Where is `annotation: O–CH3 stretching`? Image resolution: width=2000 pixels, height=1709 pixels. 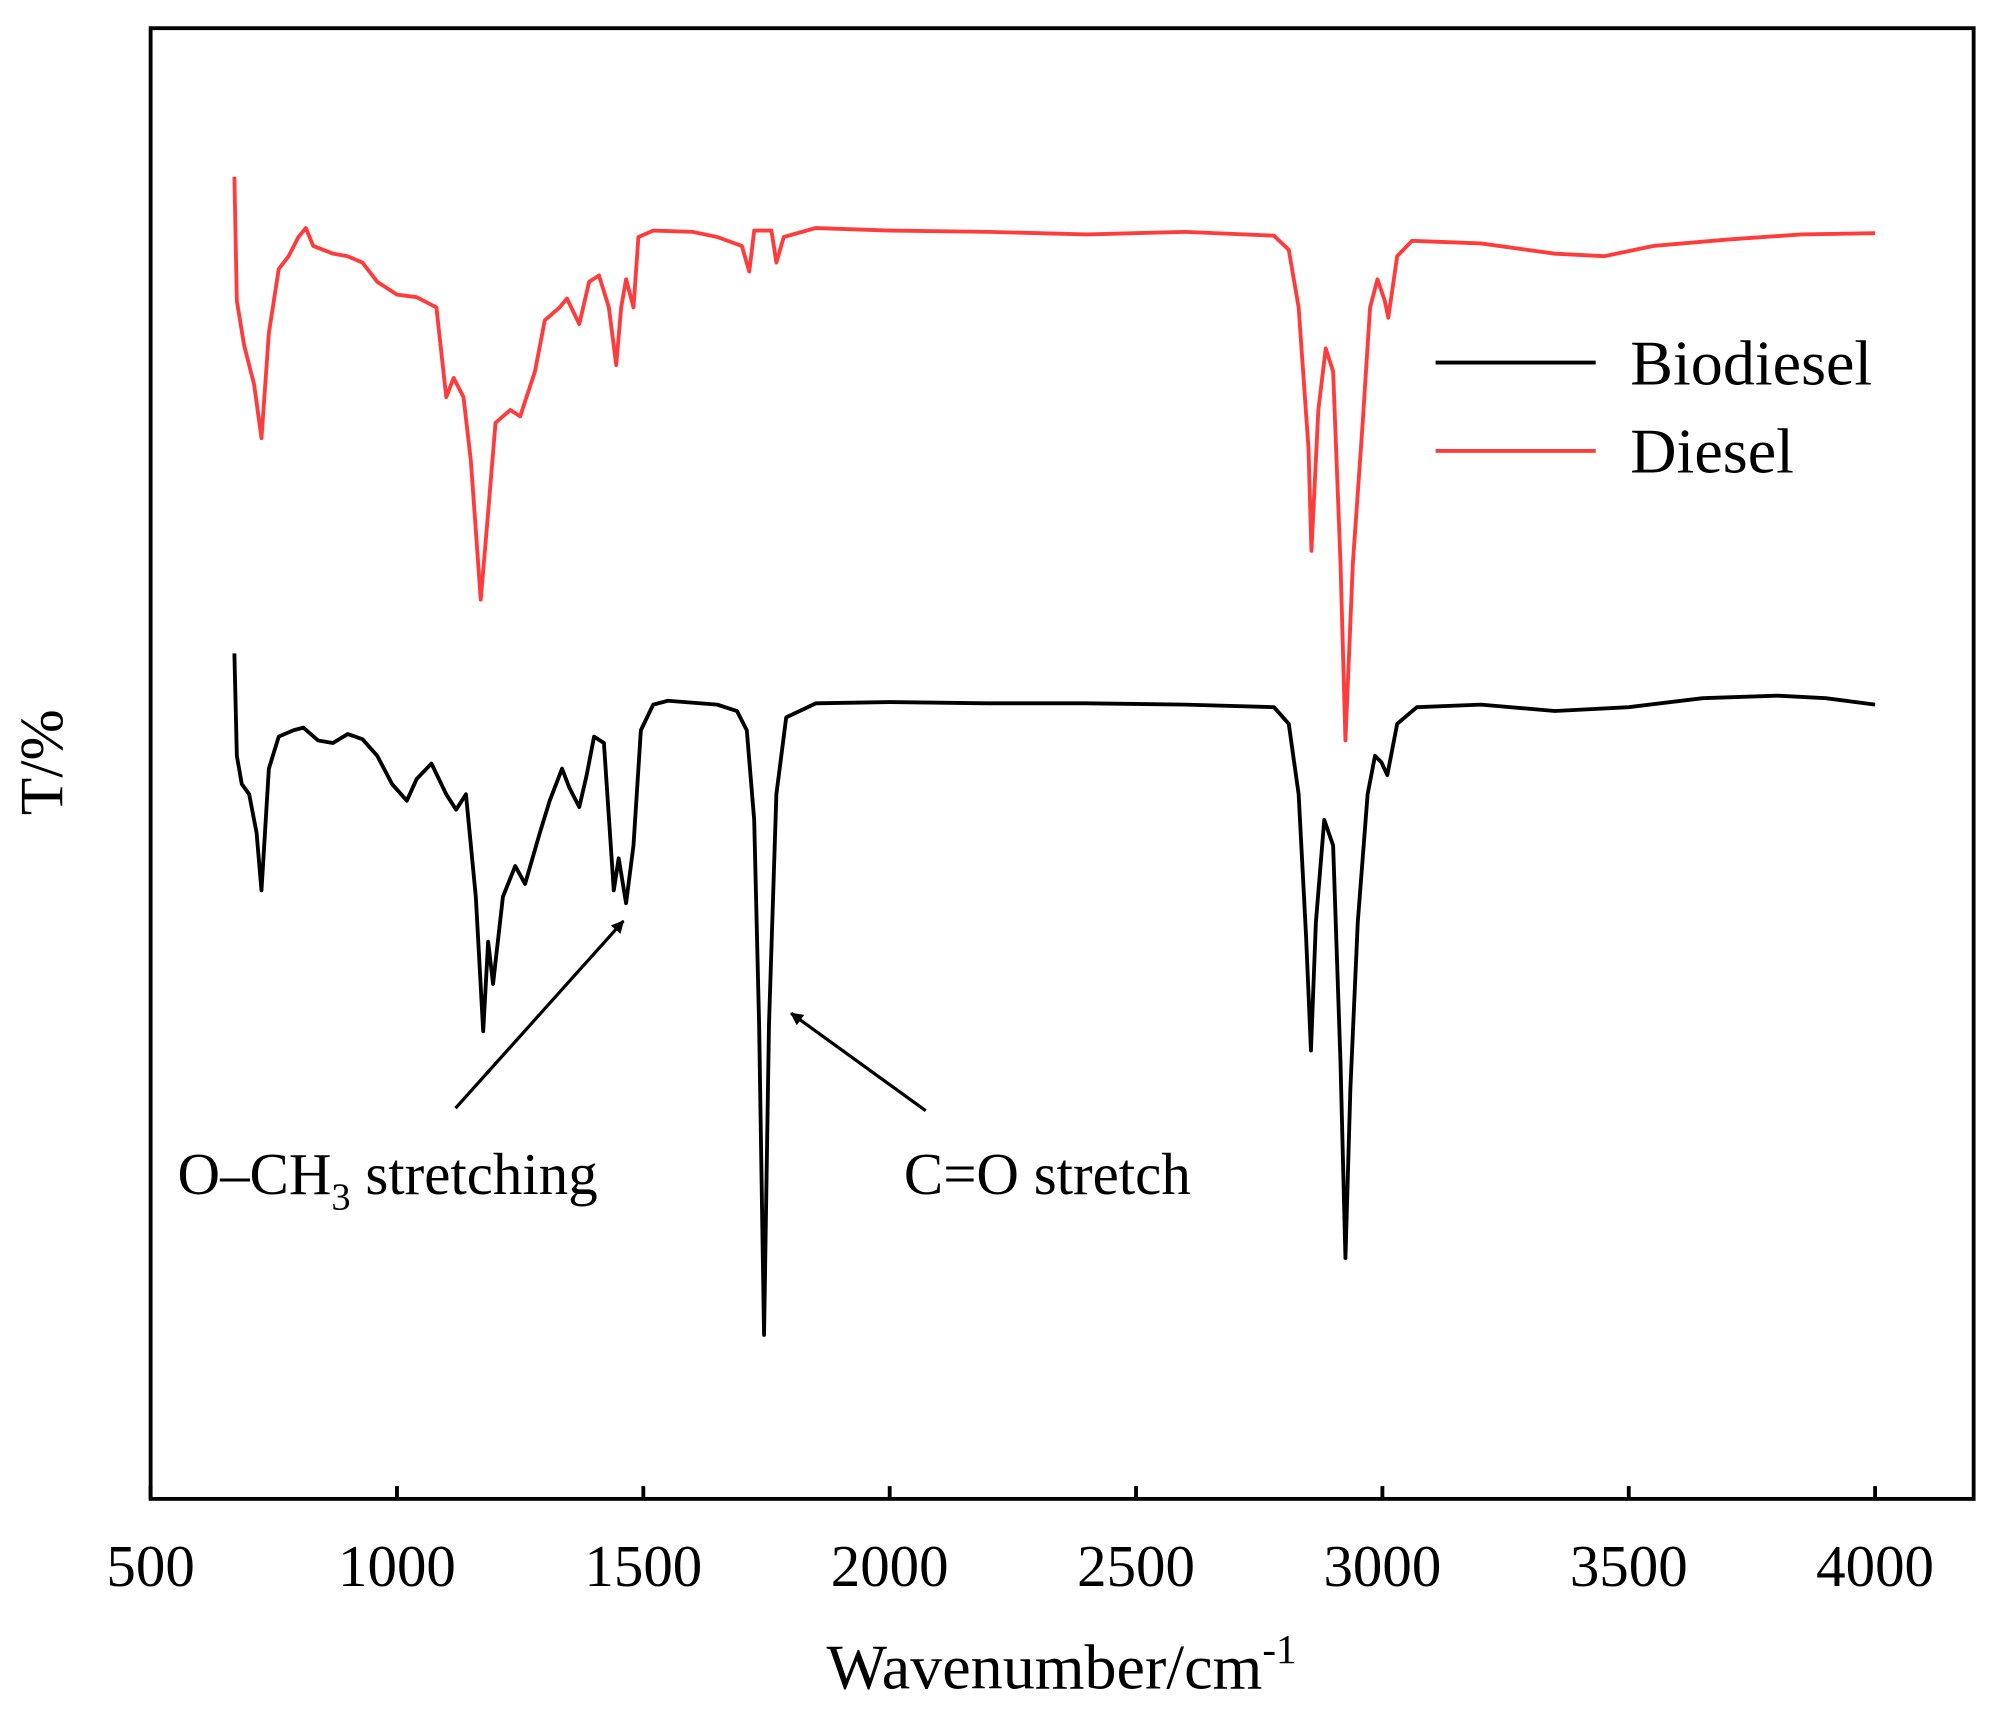 annotation: O–CH3 stretching is located at coordinates (388, 1179).